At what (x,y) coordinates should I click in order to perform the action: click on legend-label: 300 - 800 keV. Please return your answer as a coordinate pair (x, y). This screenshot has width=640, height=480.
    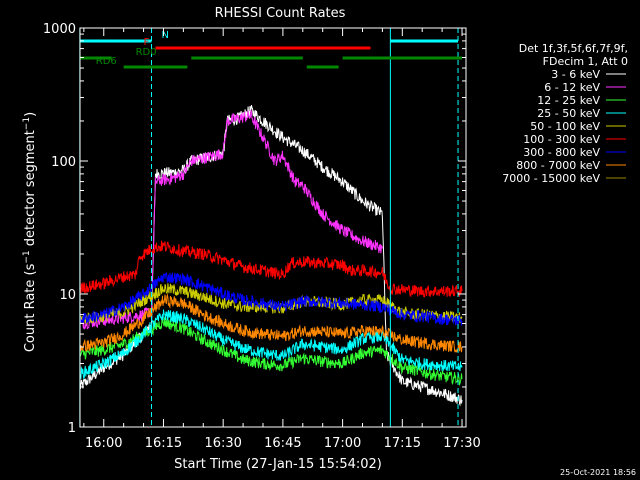
    Looking at the image, I should click on (561, 152).